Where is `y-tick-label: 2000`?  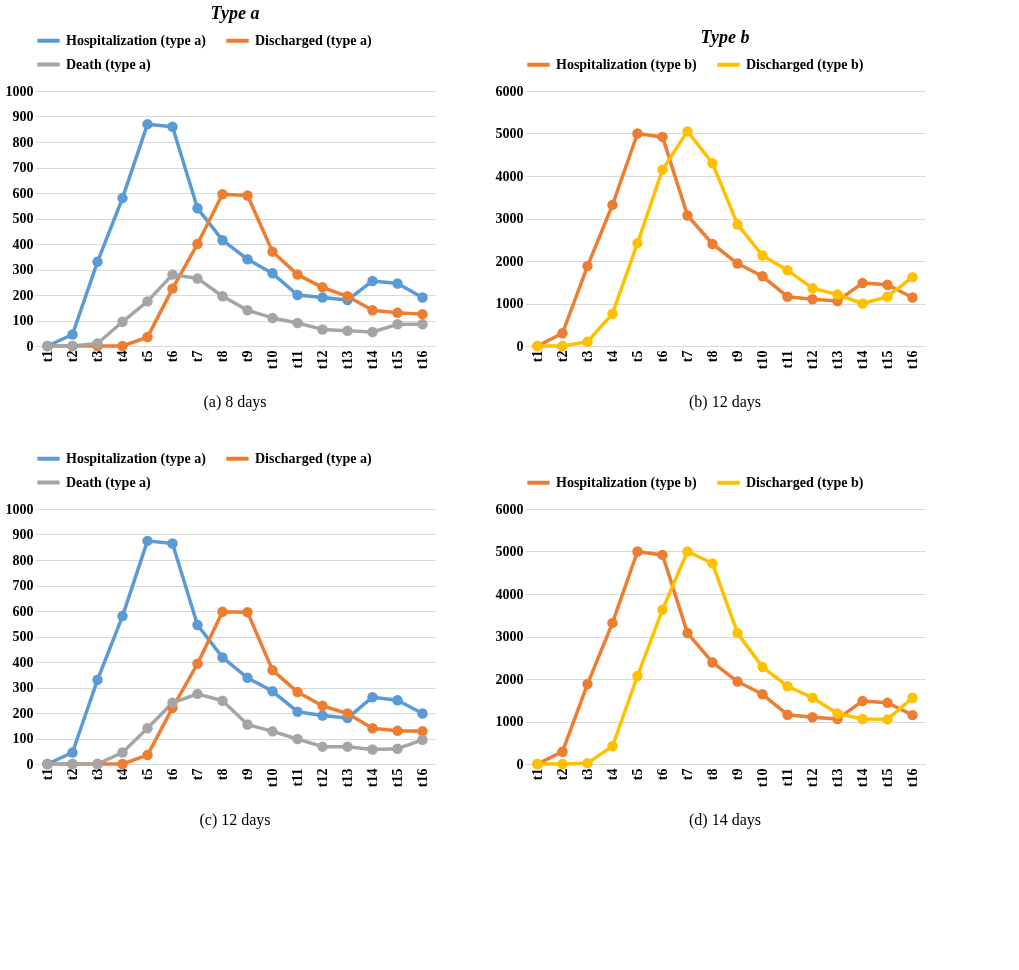 y-tick-label: 2000 is located at coordinates (509, 679).